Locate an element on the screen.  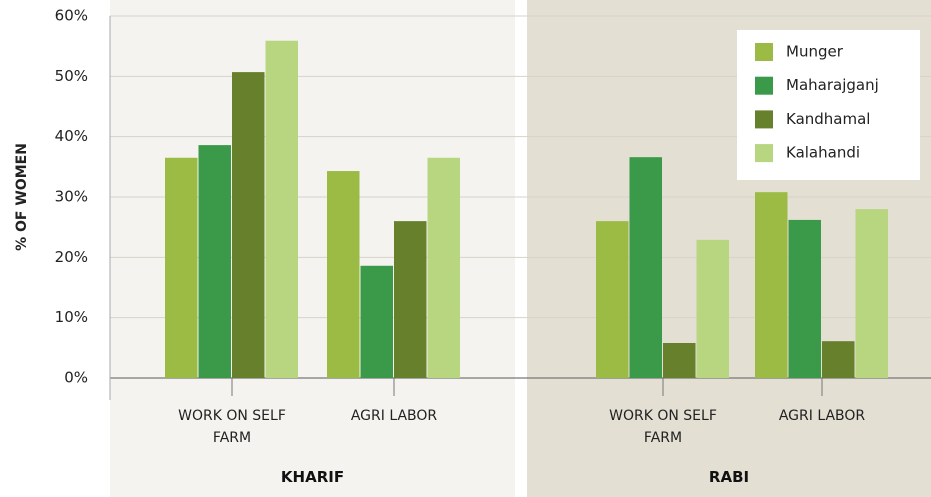
legend-label: Maharajganj is located at coordinates (832, 85).